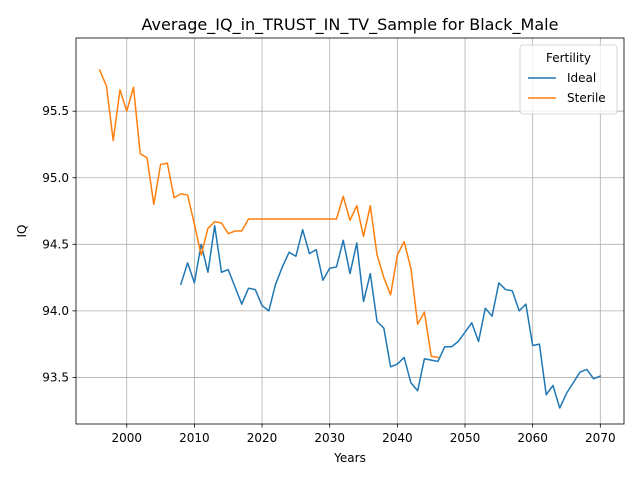  I want to click on y-axis-ticks: 93.5 94.0 94.5 95.0 95.5, so click(59, 244).